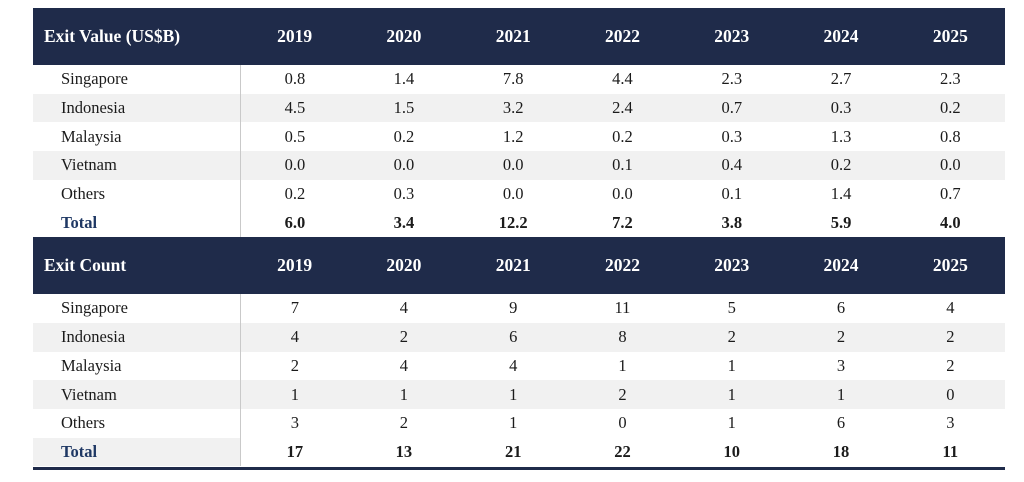 This screenshot has height=482, width=1024. I want to click on total-value-cell: 5.9, so click(841, 223).